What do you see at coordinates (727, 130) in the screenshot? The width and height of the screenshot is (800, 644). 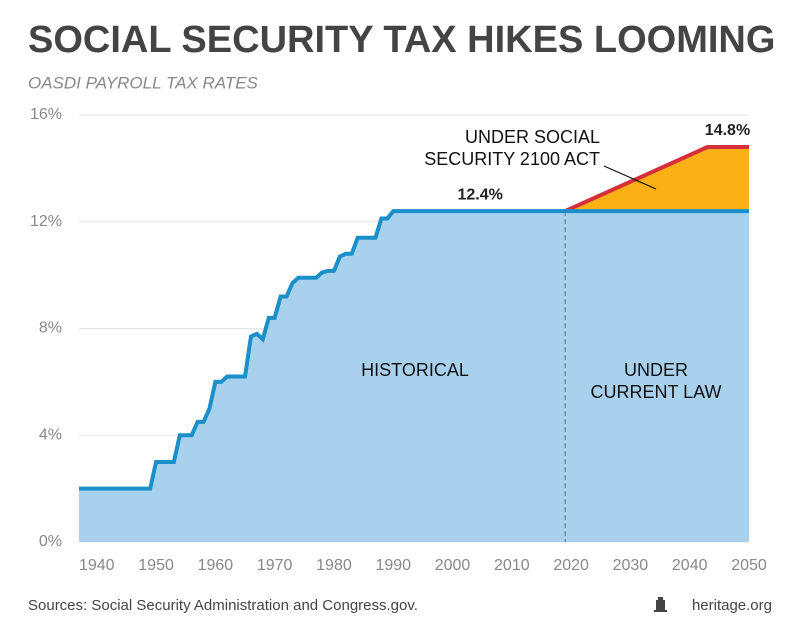 I see `value-label: 14.8%` at bounding box center [727, 130].